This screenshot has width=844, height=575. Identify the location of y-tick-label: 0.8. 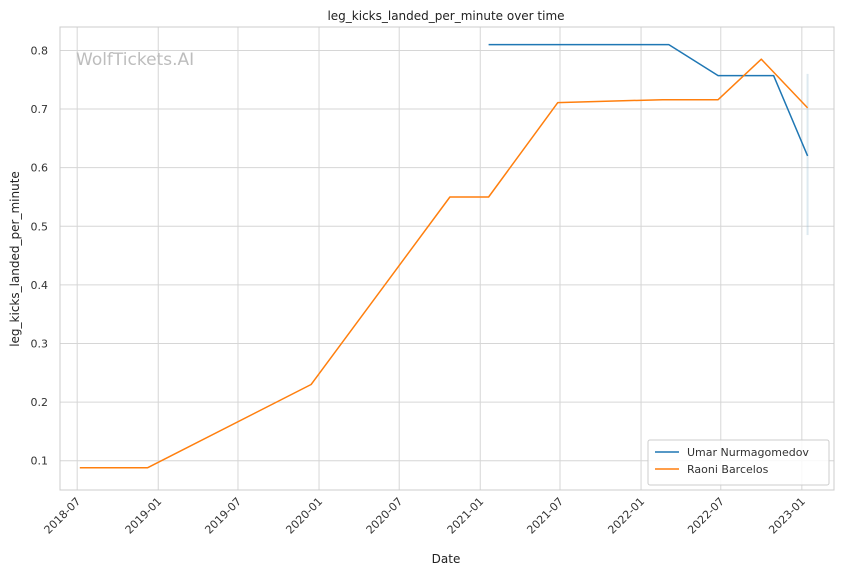
(40, 50).